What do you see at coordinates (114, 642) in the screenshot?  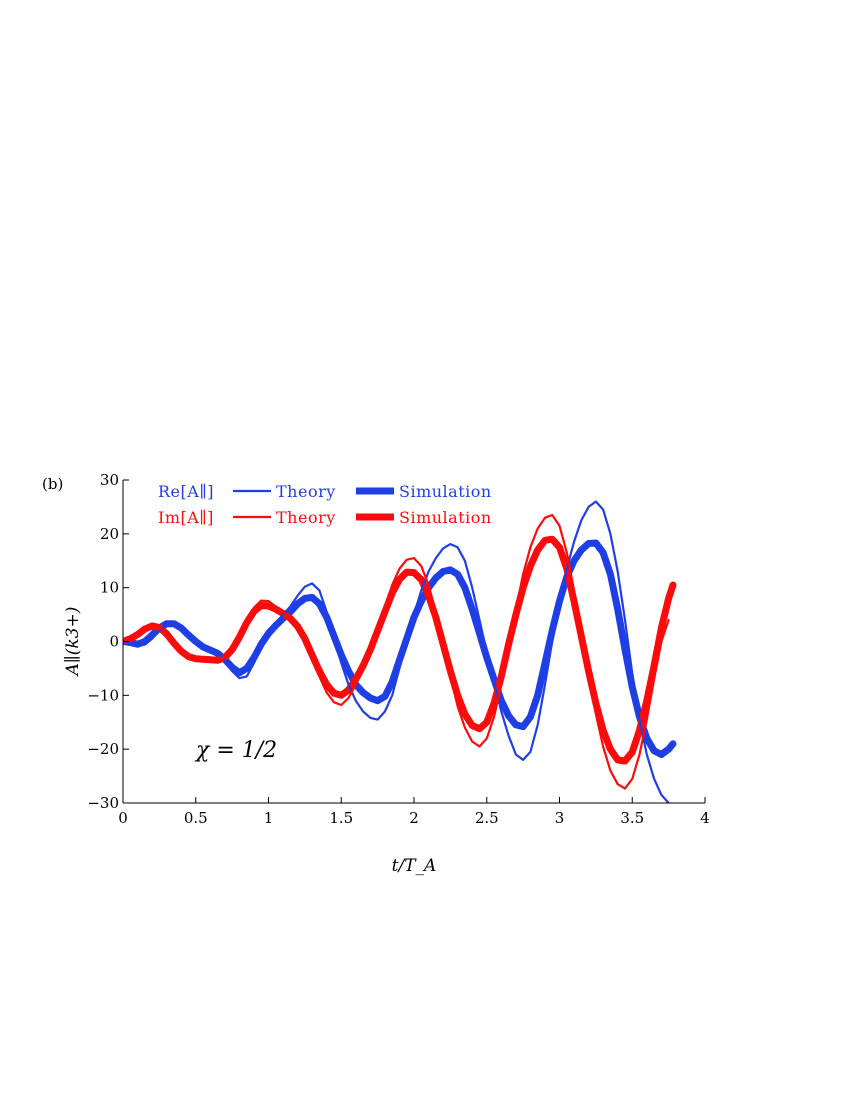 I see `y-tick-label: 0` at bounding box center [114, 642].